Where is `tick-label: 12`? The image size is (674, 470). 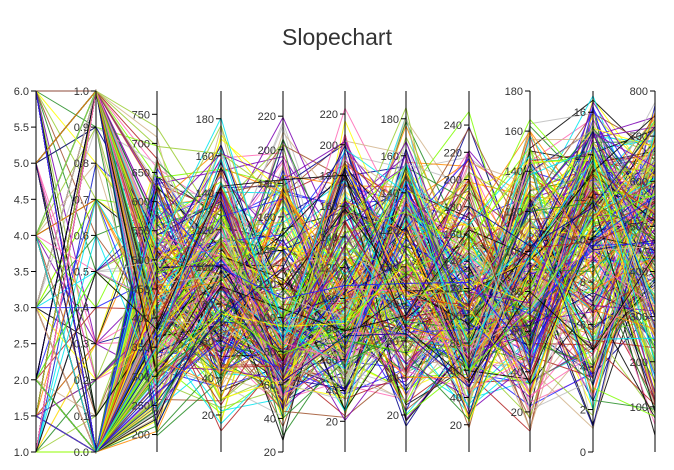
tick-label: 12 is located at coordinates (580, 198).